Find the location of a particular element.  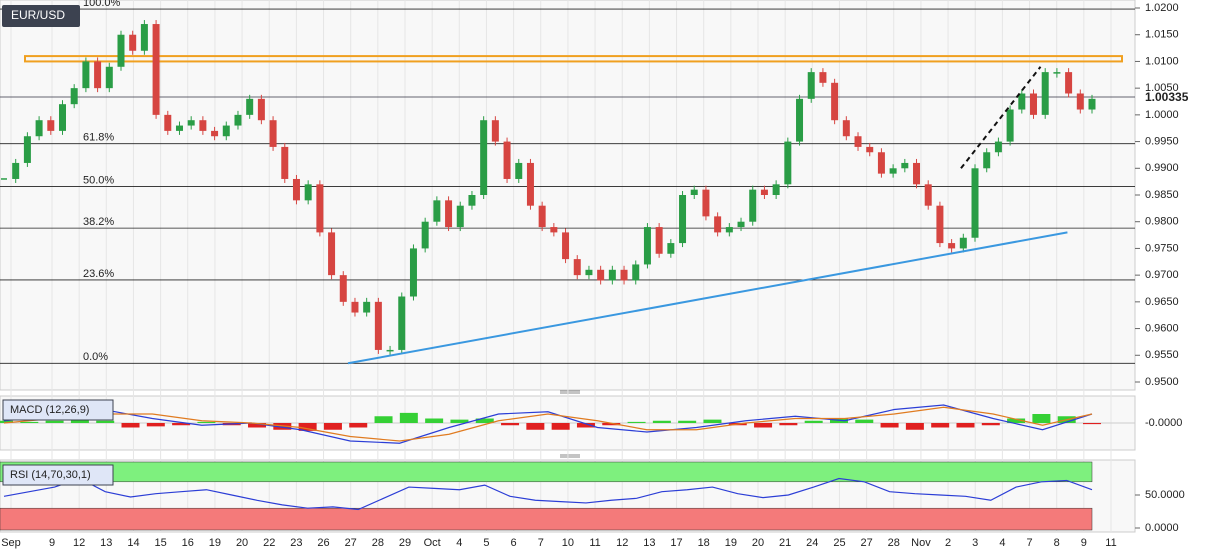

oversold-zone is located at coordinates (546, 519).